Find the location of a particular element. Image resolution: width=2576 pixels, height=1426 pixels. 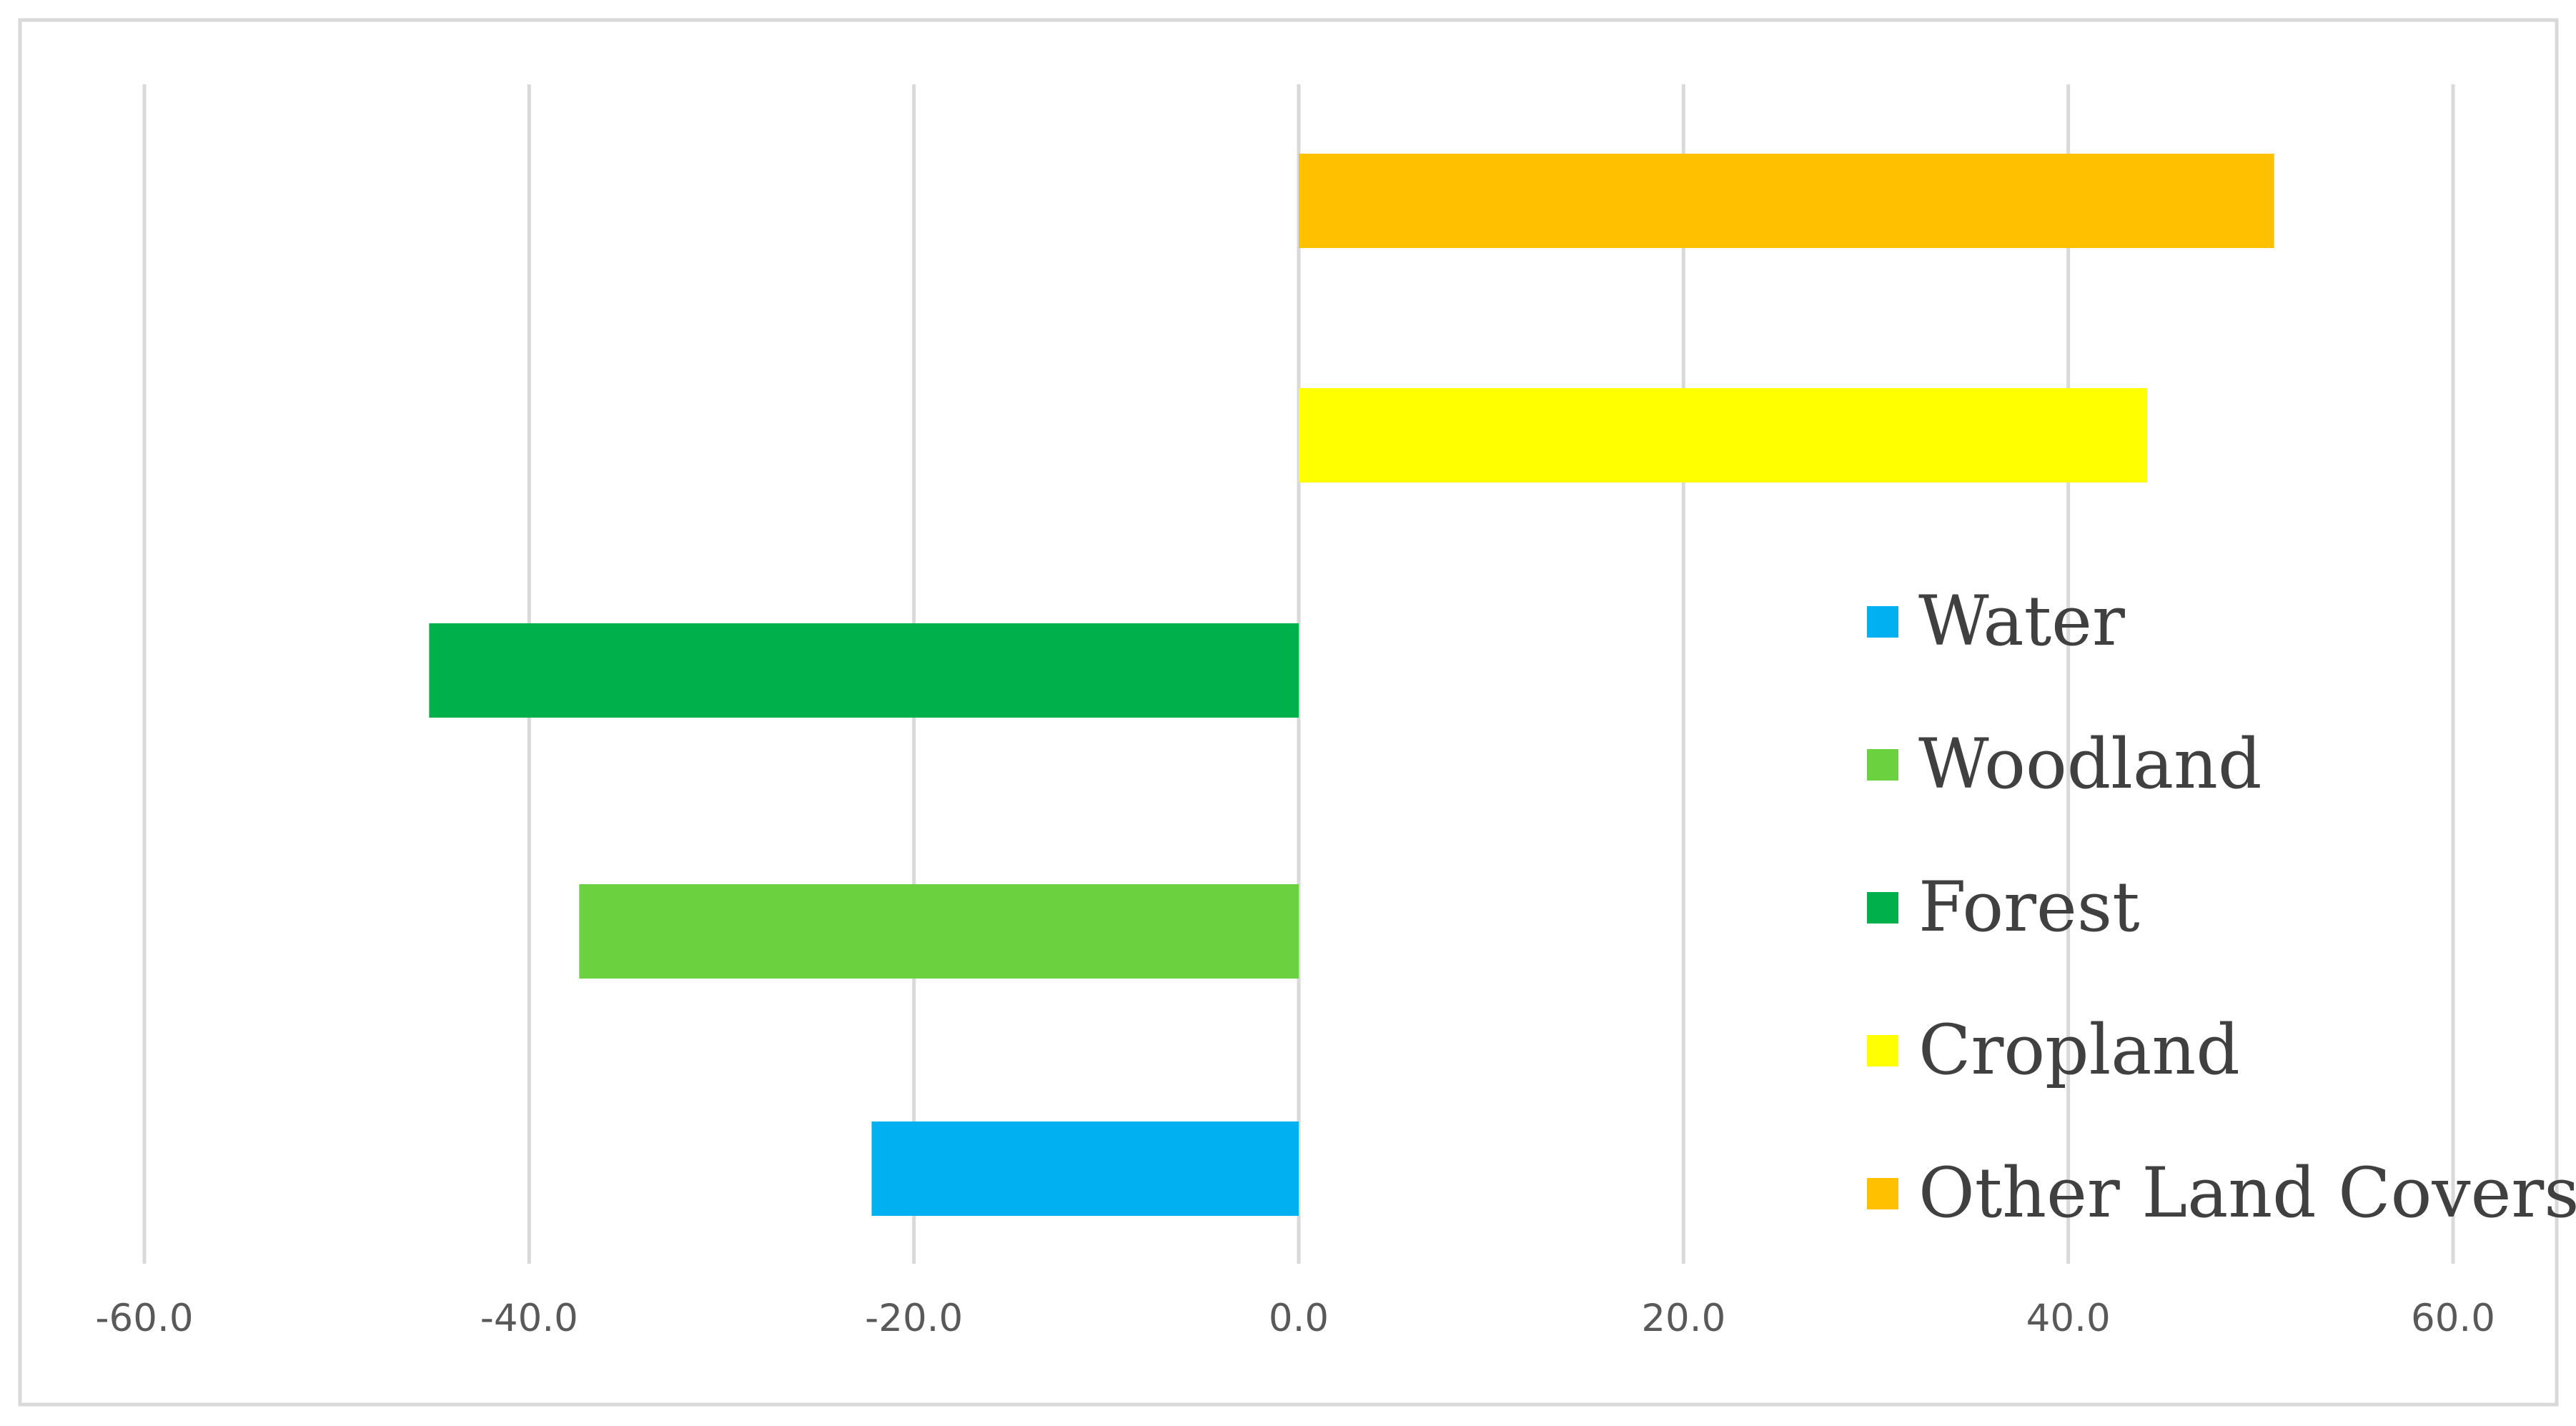

legend-label: Other Land Covers is located at coordinates (2247, 1193).